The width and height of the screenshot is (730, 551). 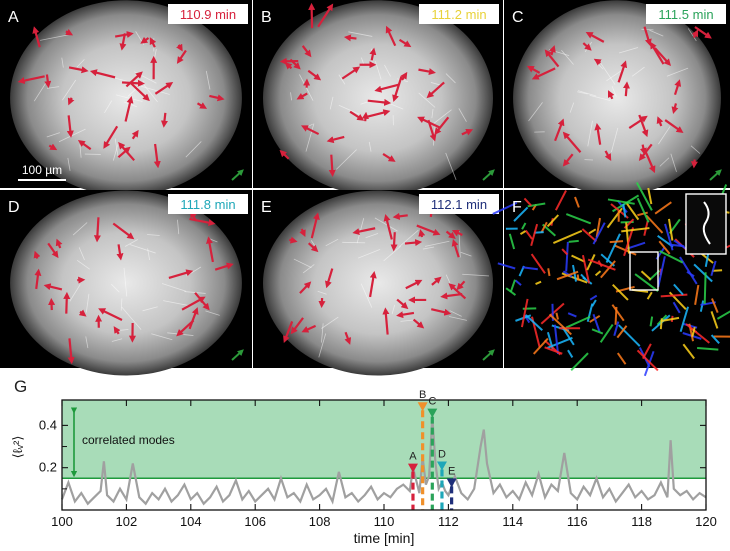 I want to click on x-tick-label: 110, so click(x=384, y=521).